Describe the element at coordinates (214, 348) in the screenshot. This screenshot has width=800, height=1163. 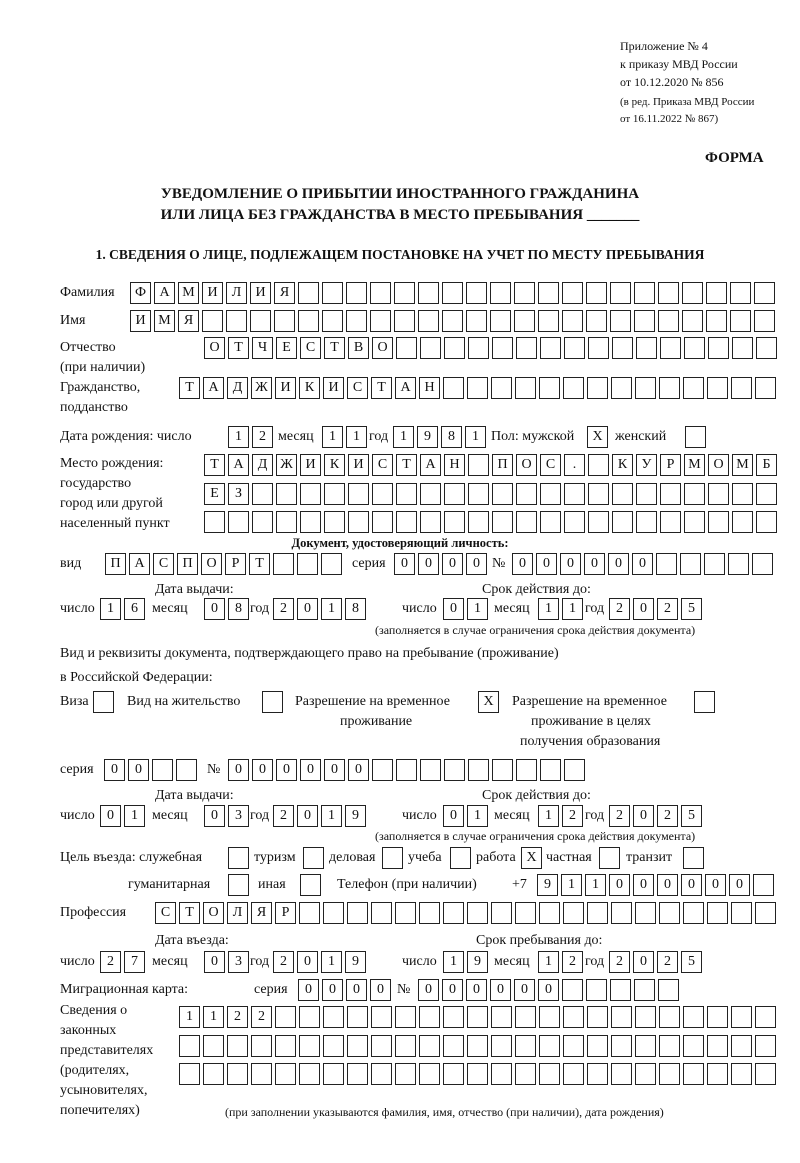
I see `char-box: О` at that location.